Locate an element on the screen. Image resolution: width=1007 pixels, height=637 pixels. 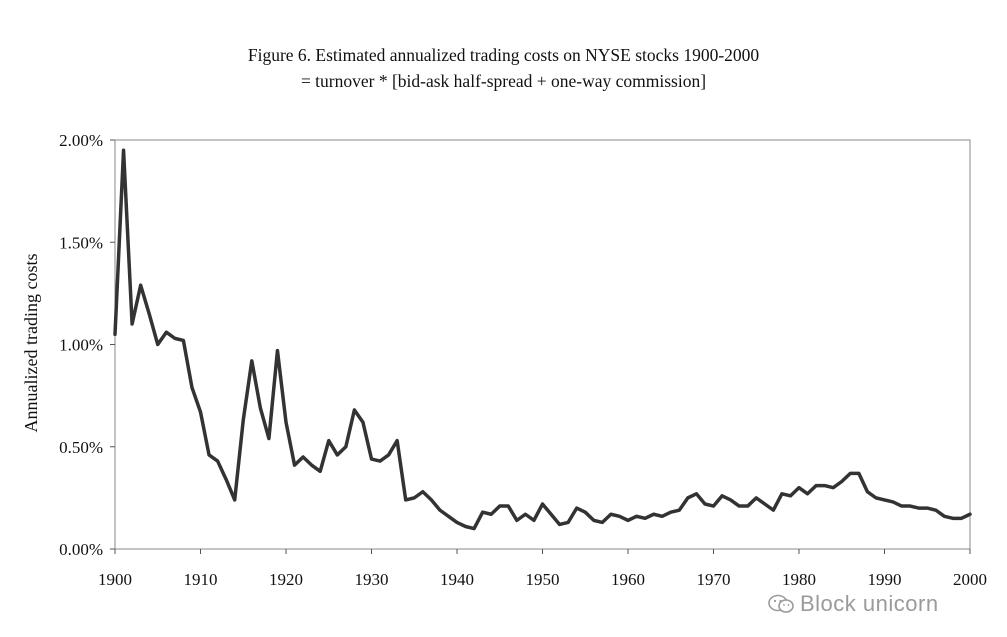
y-tick-label: 2.00% is located at coordinates (81, 140).